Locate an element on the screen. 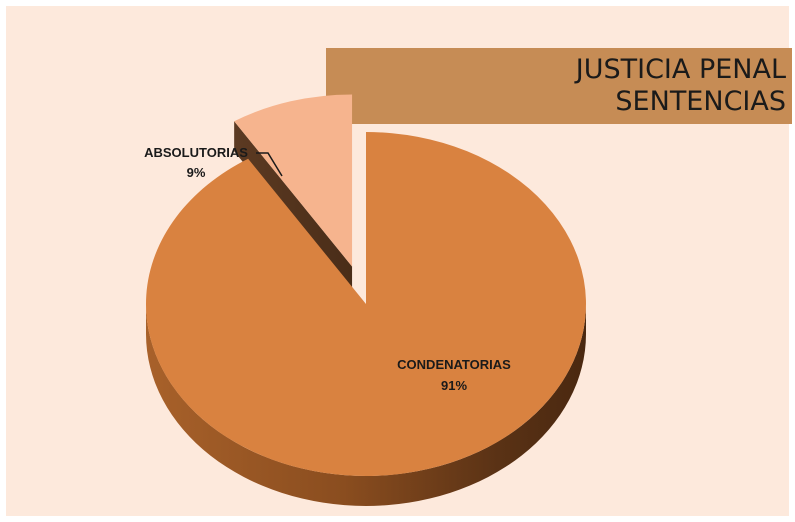 Image resolution: width=795 pixels, height=522 pixels. absolutorias-slice is located at coordinates (293, 180).